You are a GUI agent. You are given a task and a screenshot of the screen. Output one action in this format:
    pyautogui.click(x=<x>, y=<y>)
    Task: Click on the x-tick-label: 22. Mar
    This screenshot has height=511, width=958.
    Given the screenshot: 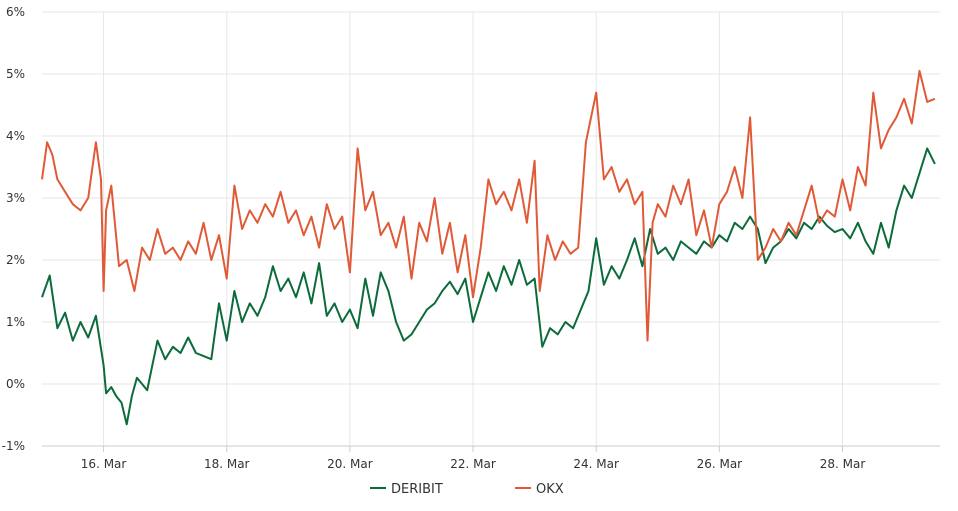 What is the action you would take?
    pyautogui.click(x=473, y=464)
    